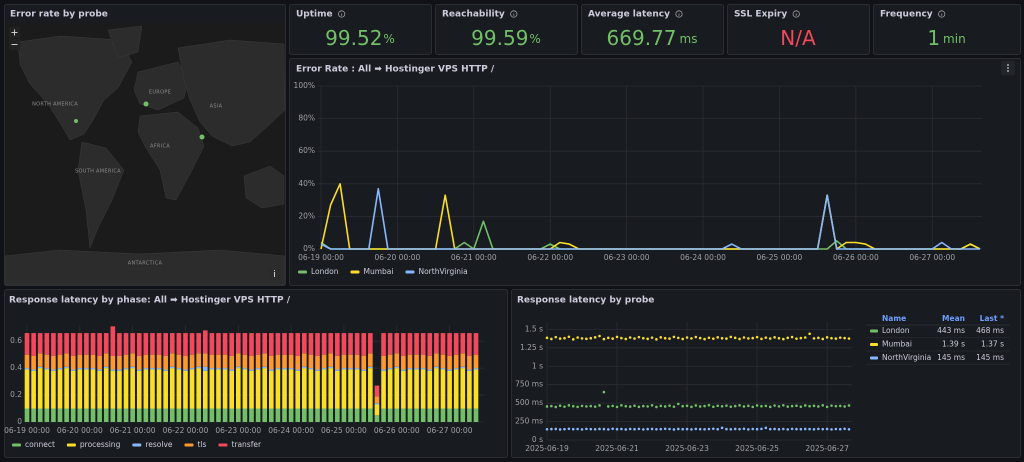 Image resolution: width=1024 pixels, height=462 pixels. I want to click on stat-panel, so click(798, 29).